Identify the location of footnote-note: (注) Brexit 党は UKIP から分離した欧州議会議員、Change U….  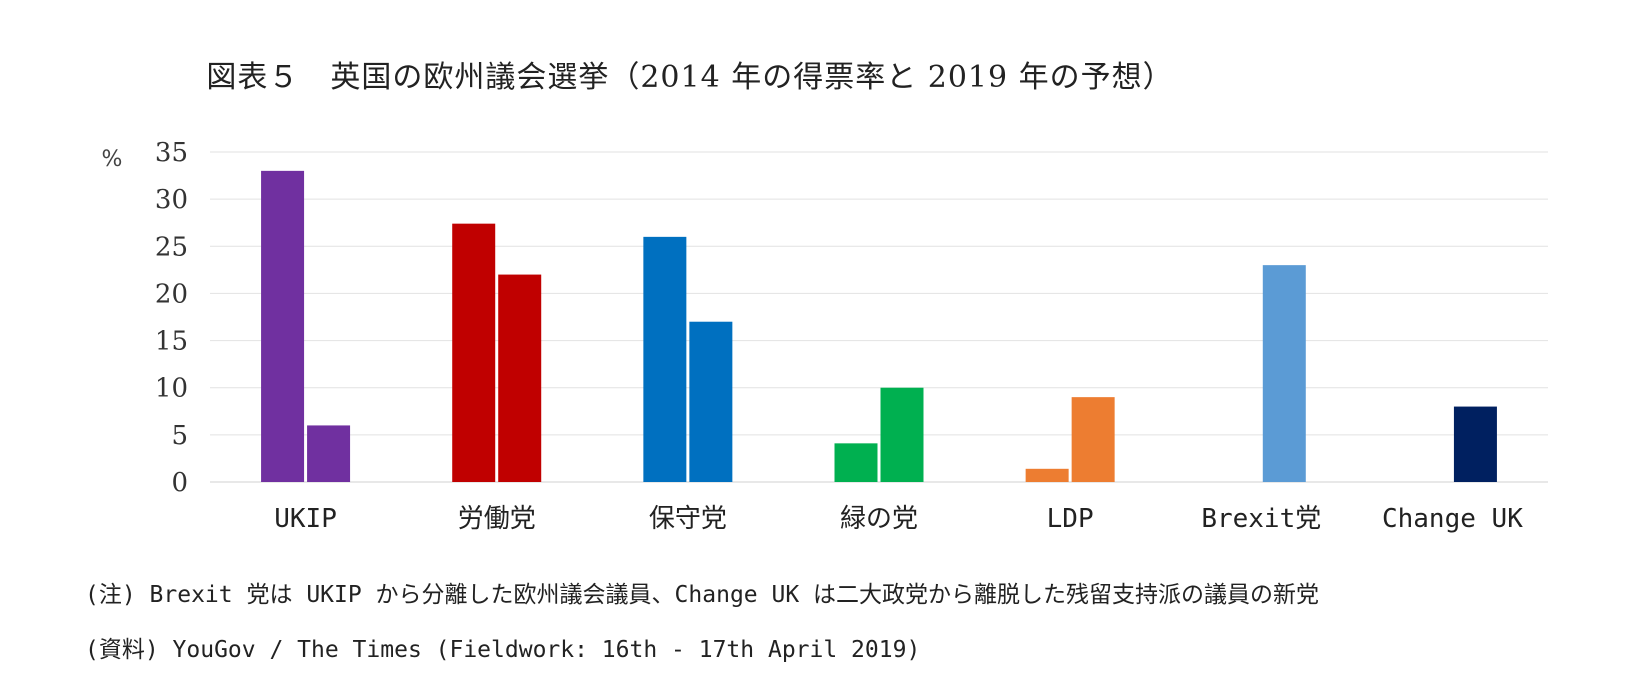
(702, 595).